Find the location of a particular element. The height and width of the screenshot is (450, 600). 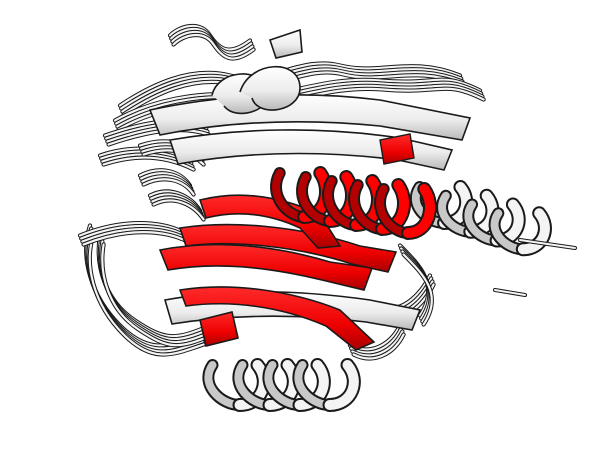

red-helix is located at coordinates (353, 203).